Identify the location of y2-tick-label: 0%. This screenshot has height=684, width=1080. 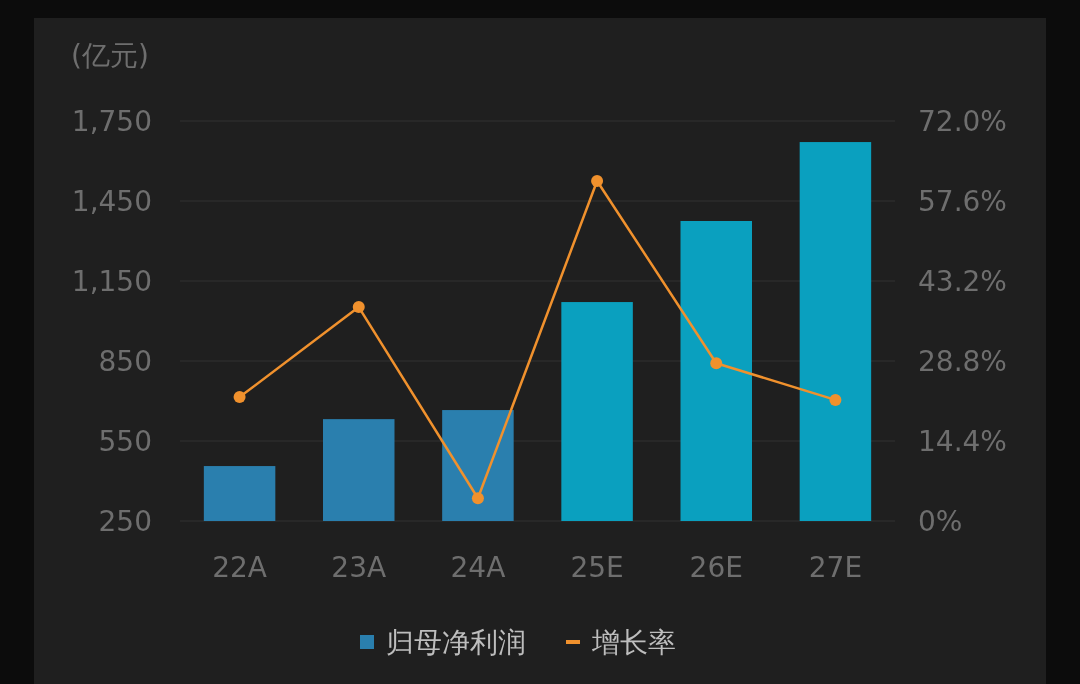
(940, 521).